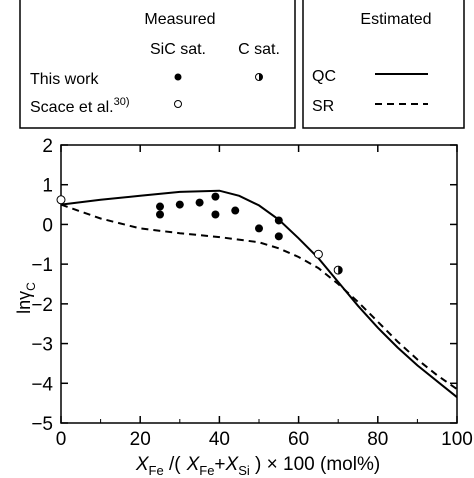  What do you see at coordinates (259, 49) in the screenshot?
I see `legend-col-c: C sat.` at bounding box center [259, 49].